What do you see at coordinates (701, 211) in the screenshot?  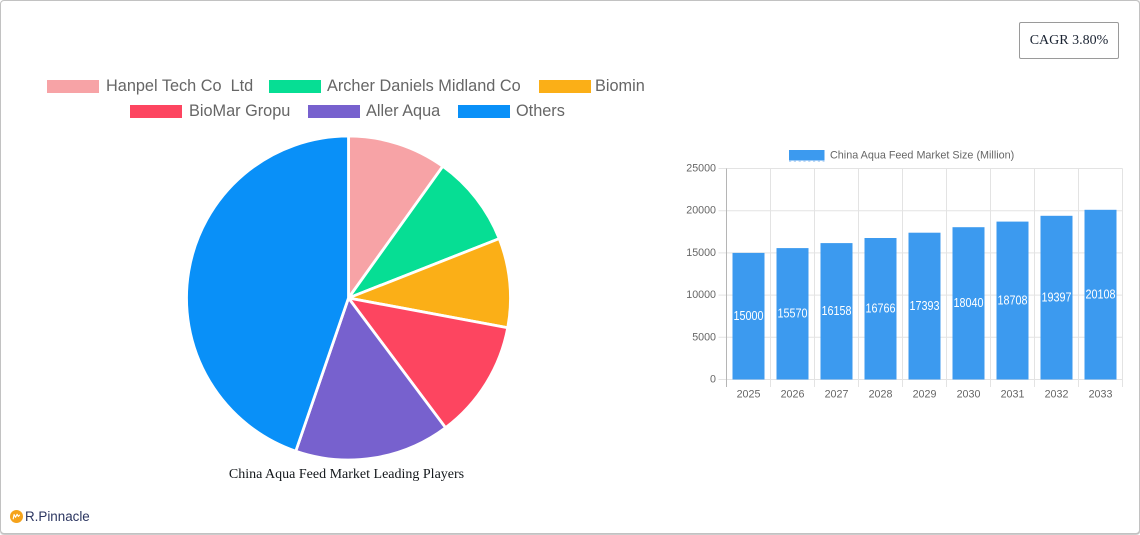 I see `svg-text: 20000` at bounding box center [701, 211].